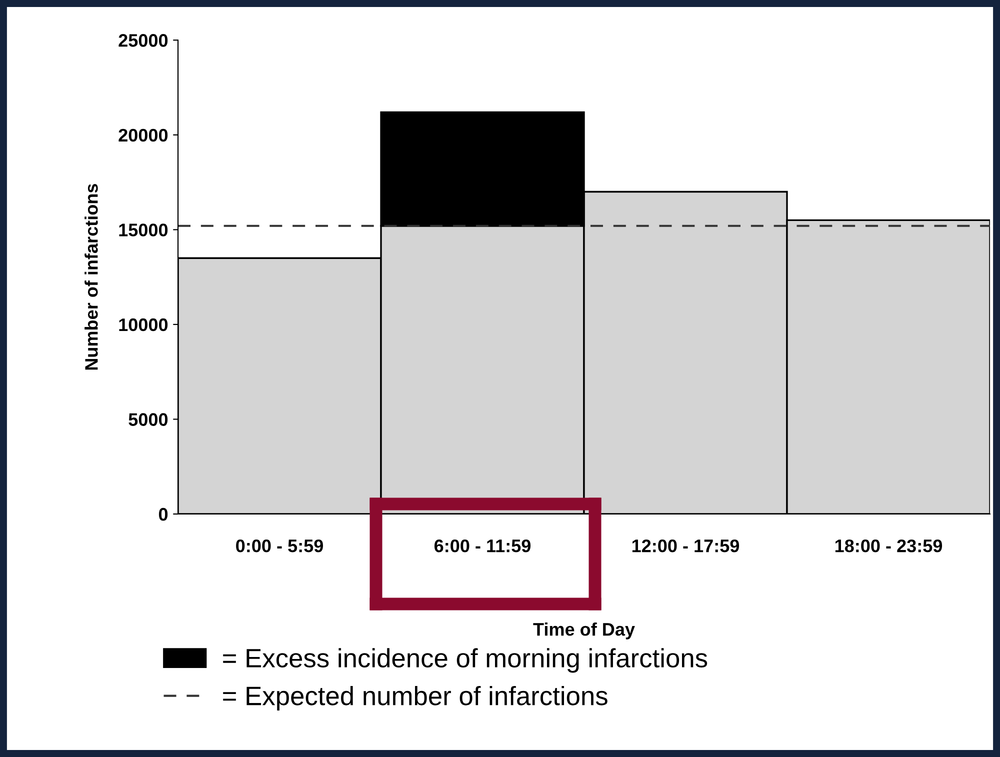 The image size is (1000, 757). I want to click on x-tick-label: 12:00 - 17:59, so click(686, 545).